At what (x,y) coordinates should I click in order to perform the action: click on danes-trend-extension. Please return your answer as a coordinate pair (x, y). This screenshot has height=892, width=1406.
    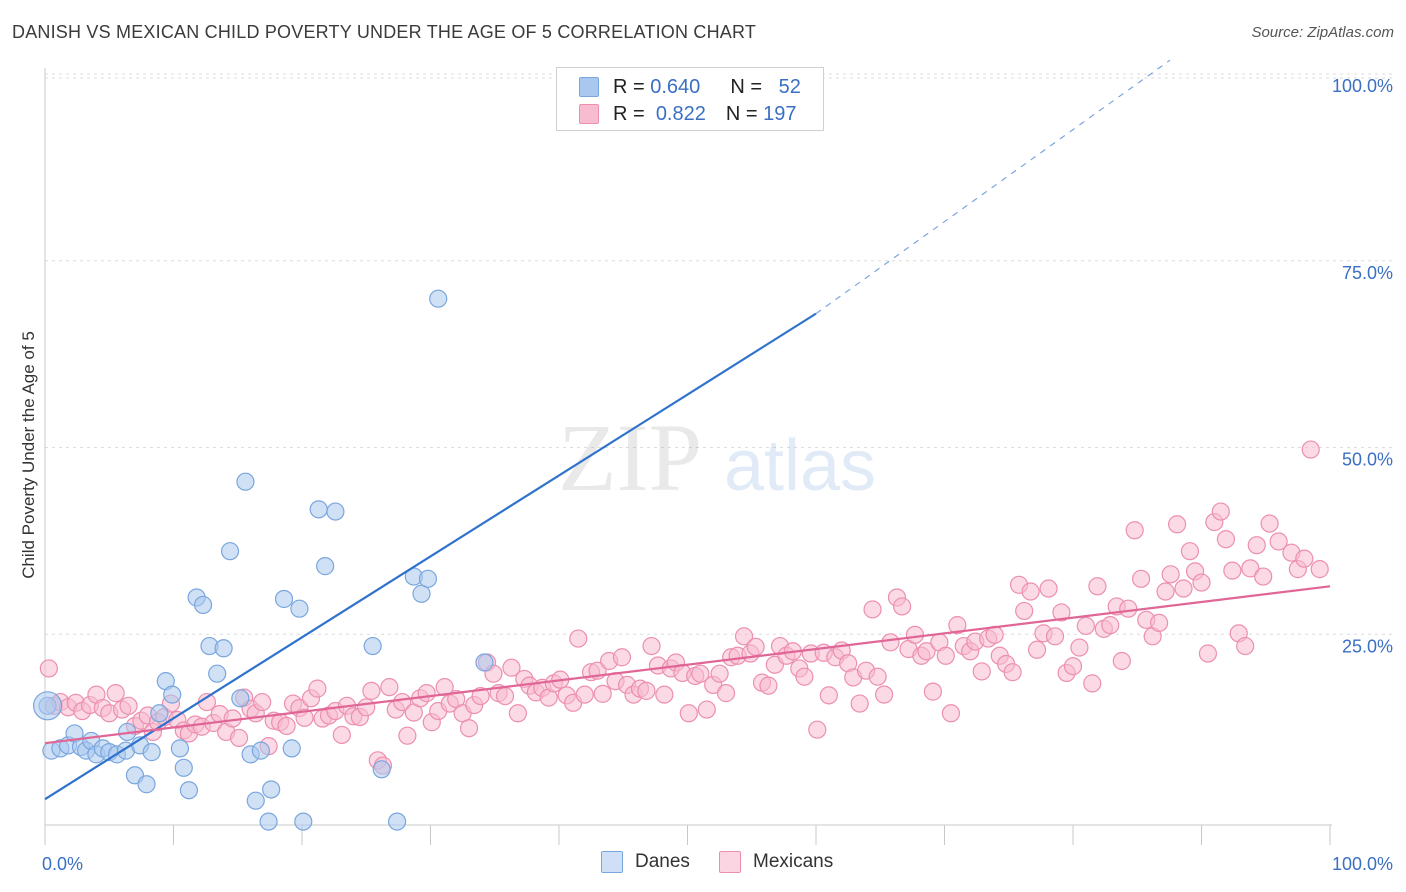
    Looking at the image, I should click on (993, 187).